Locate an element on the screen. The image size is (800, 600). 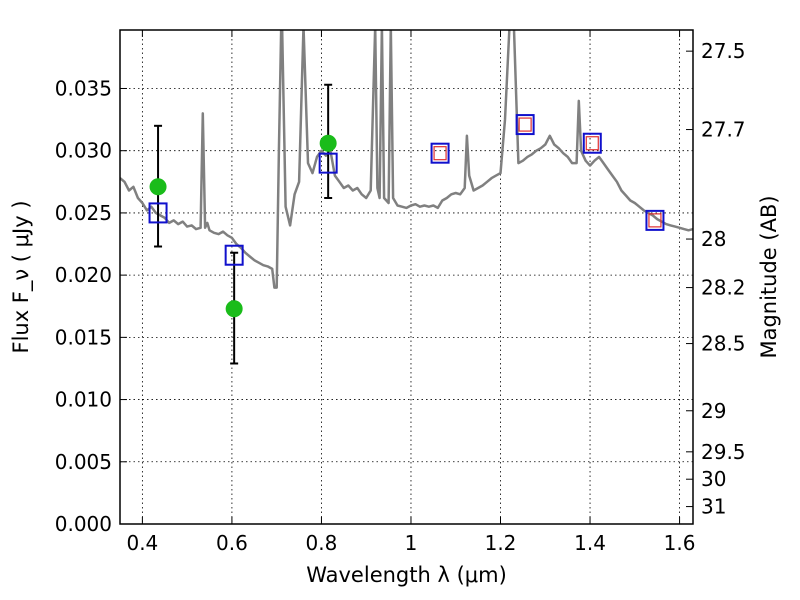
y-tick-label: 0.035 is located at coordinates (83, 88).